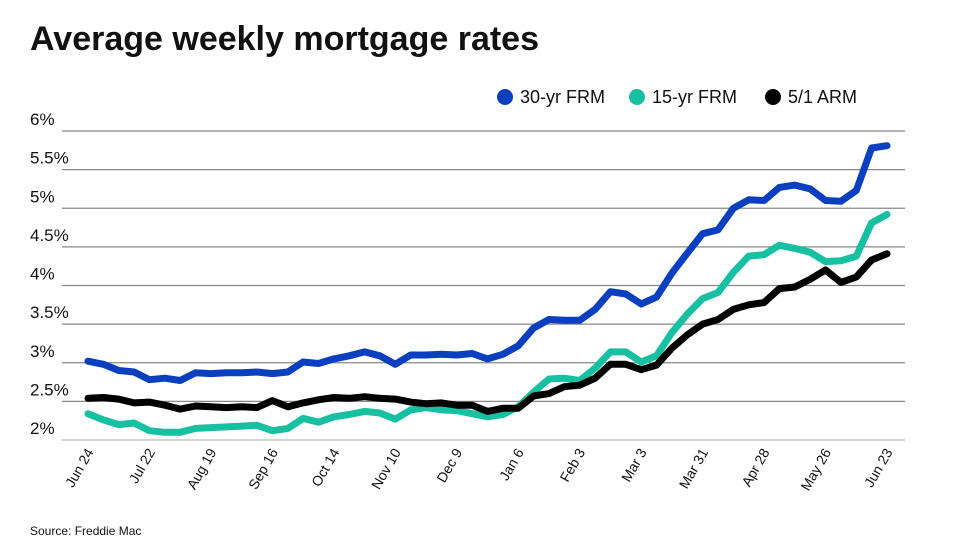 The width and height of the screenshot is (978, 550). What do you see at coordinates (201, 468) in the screenshot?
I see `x-tick-label: Aug 19` at bounding box center [201, 468].